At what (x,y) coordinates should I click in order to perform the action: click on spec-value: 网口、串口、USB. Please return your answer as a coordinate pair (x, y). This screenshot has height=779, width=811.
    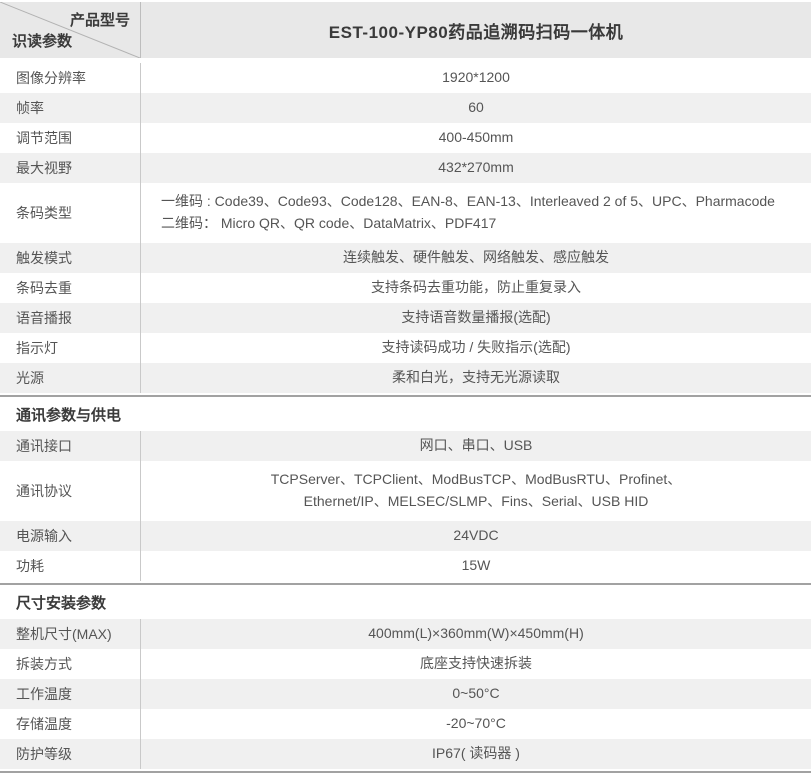
    Looking at the image, I should click on (475, 446).